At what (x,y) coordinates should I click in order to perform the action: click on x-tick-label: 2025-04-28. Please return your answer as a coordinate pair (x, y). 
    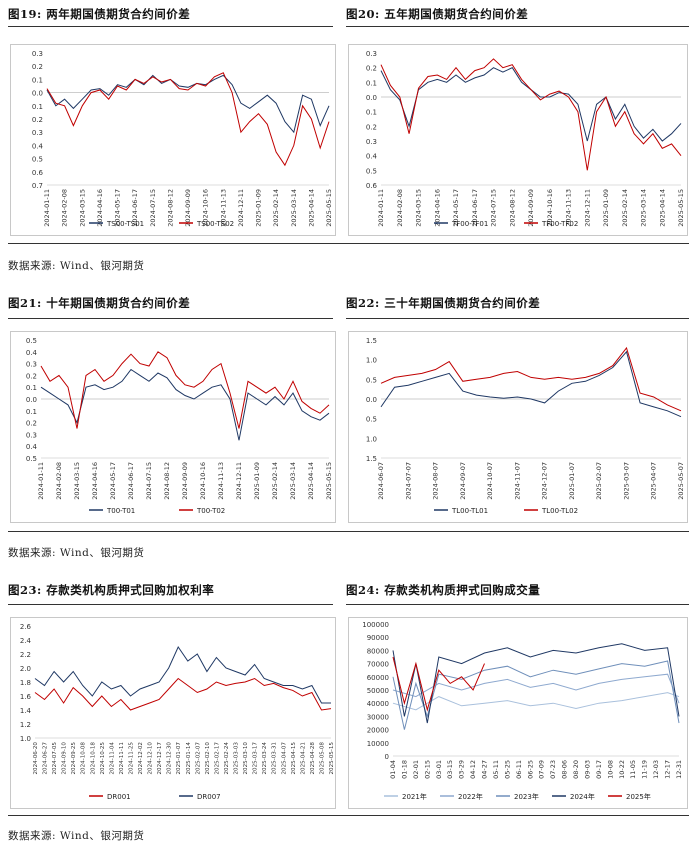
    Looking at the image, I should click on (313, 758).